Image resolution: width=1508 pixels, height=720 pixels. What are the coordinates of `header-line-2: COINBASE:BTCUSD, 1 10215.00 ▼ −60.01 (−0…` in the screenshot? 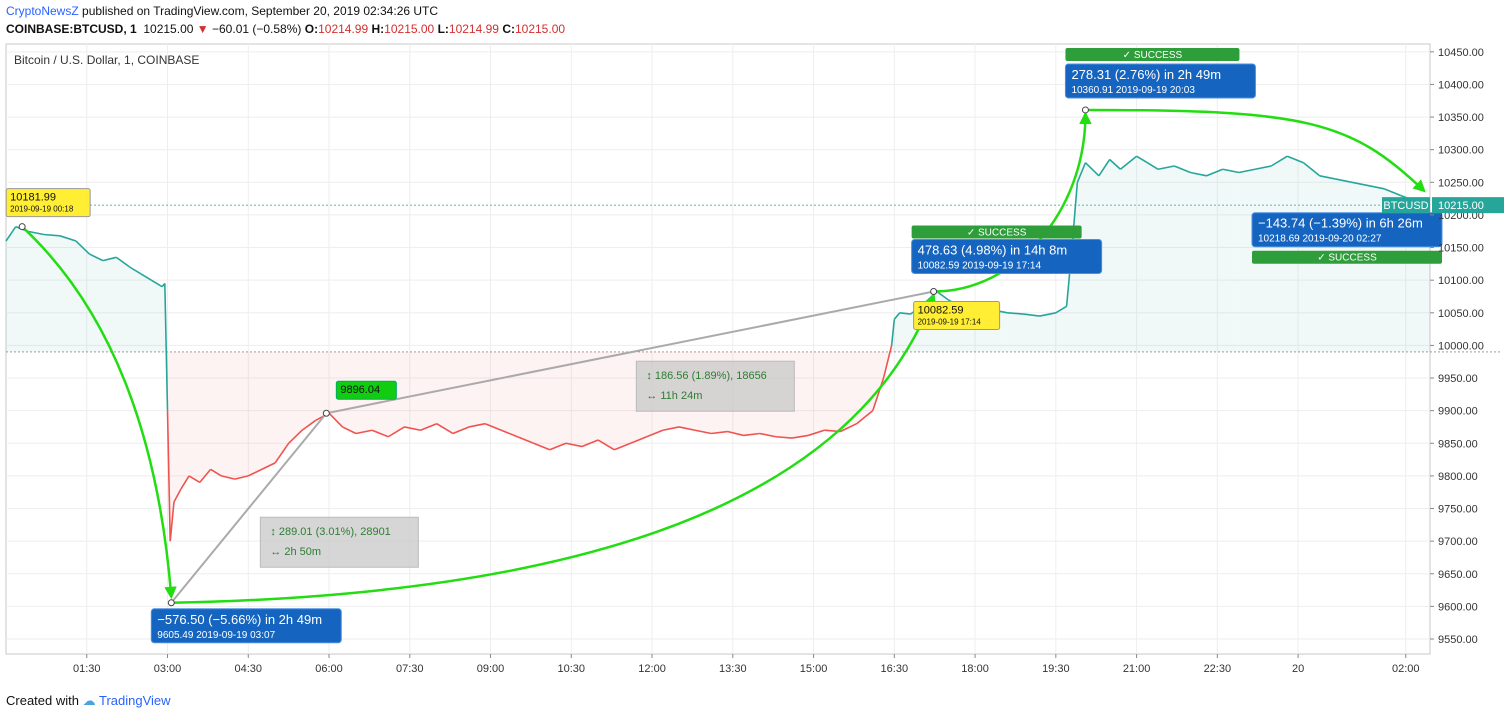 It's located at (285, 29).